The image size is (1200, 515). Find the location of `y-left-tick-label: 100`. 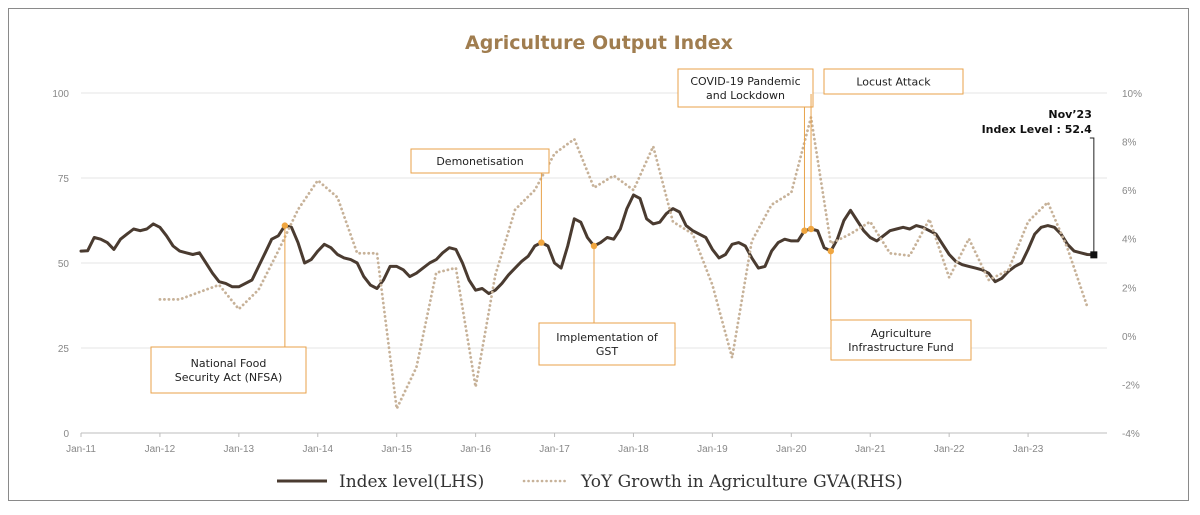

y-left-tick-label: 100 is located at coordinates (60, 94).